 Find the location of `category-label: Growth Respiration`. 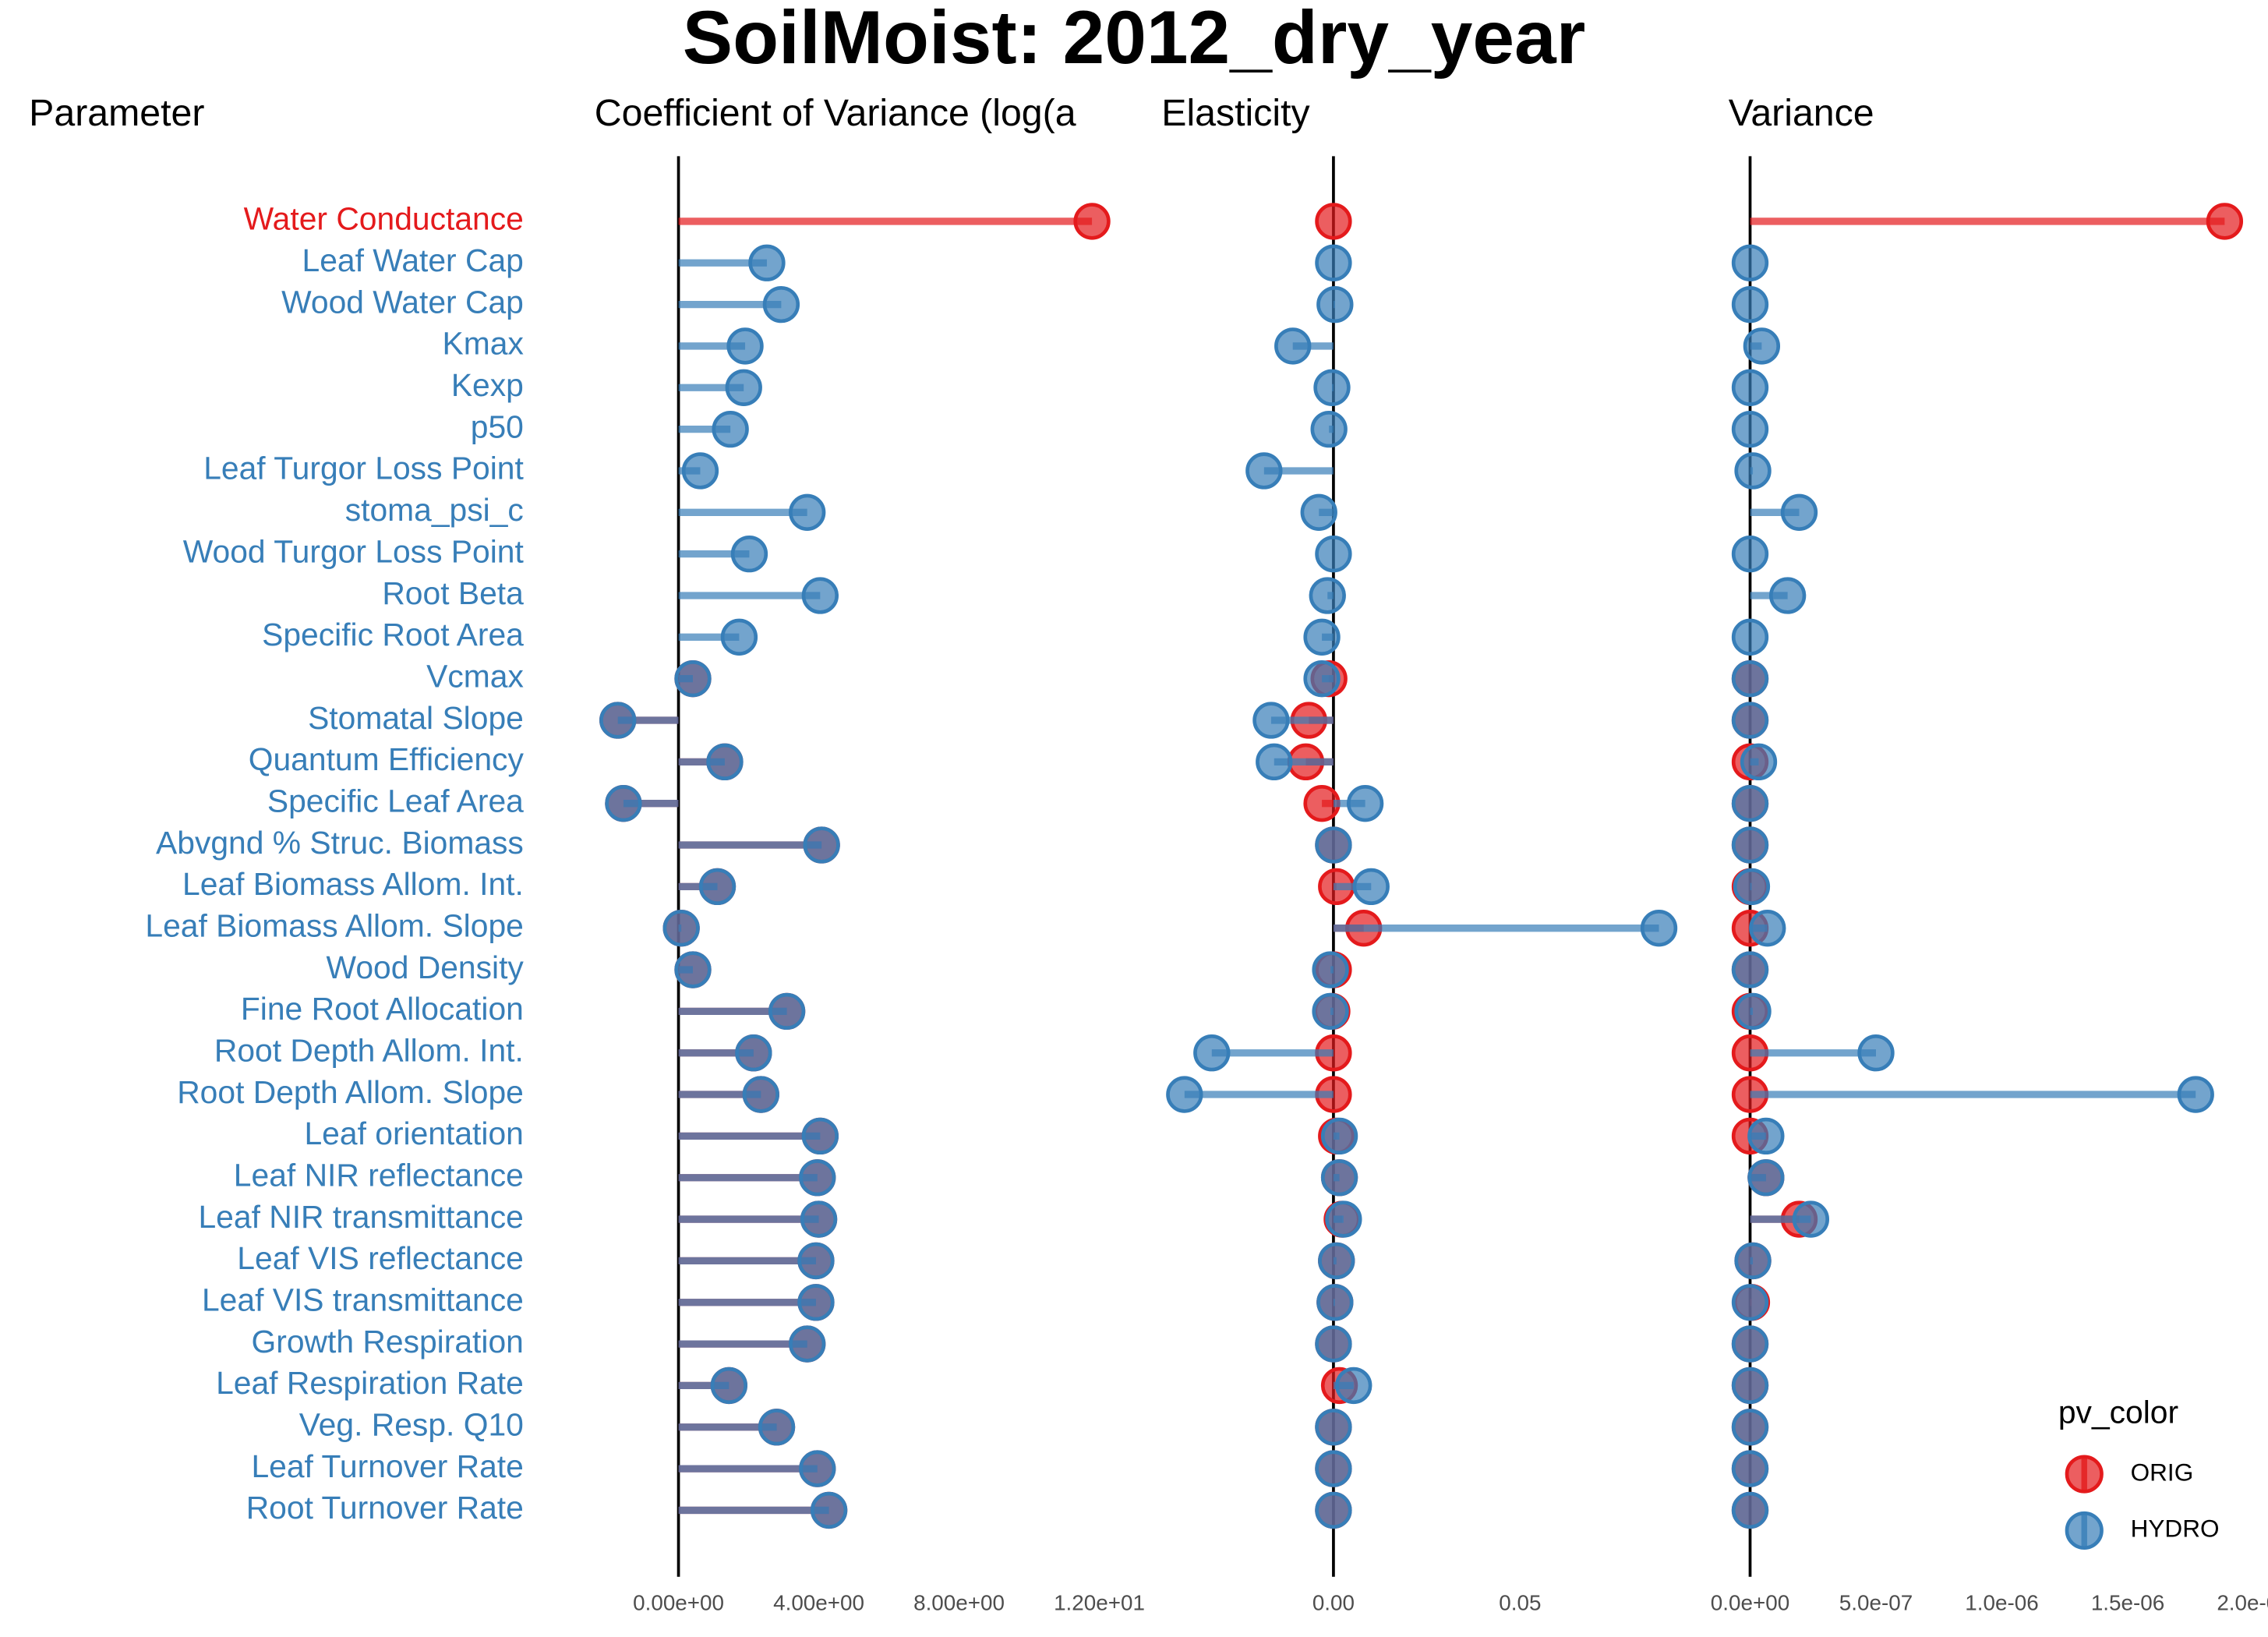

category-label: Growth Respiration is located at coordinates (388, 1341).